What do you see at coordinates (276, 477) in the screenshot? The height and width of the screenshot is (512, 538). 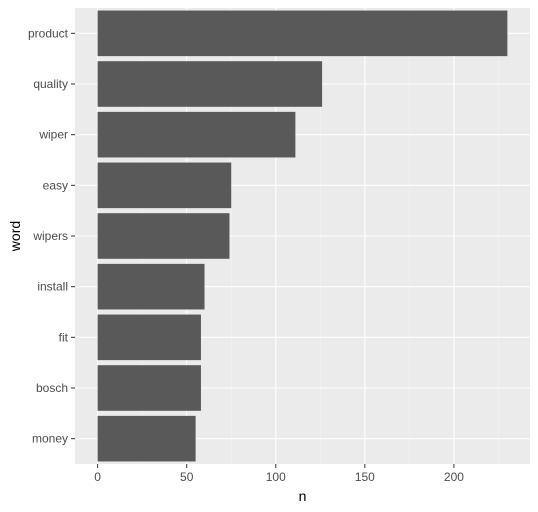 I see `x-tick-label: 100` at bounding box center [276, 477].